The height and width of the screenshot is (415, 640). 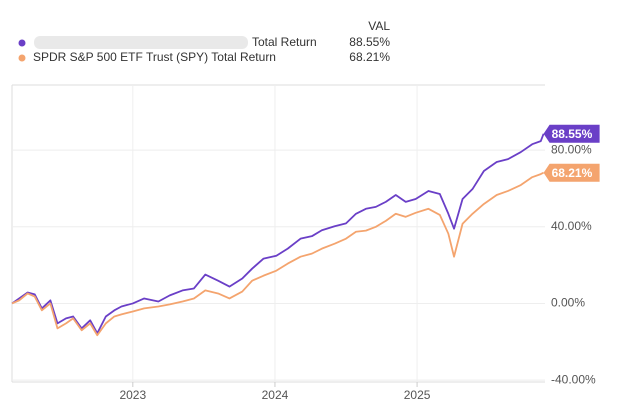 What do you see at coordinates (275, 395) in the screenshot?
I see `x-tick-label: 2024` at bounding box center [275, 395].